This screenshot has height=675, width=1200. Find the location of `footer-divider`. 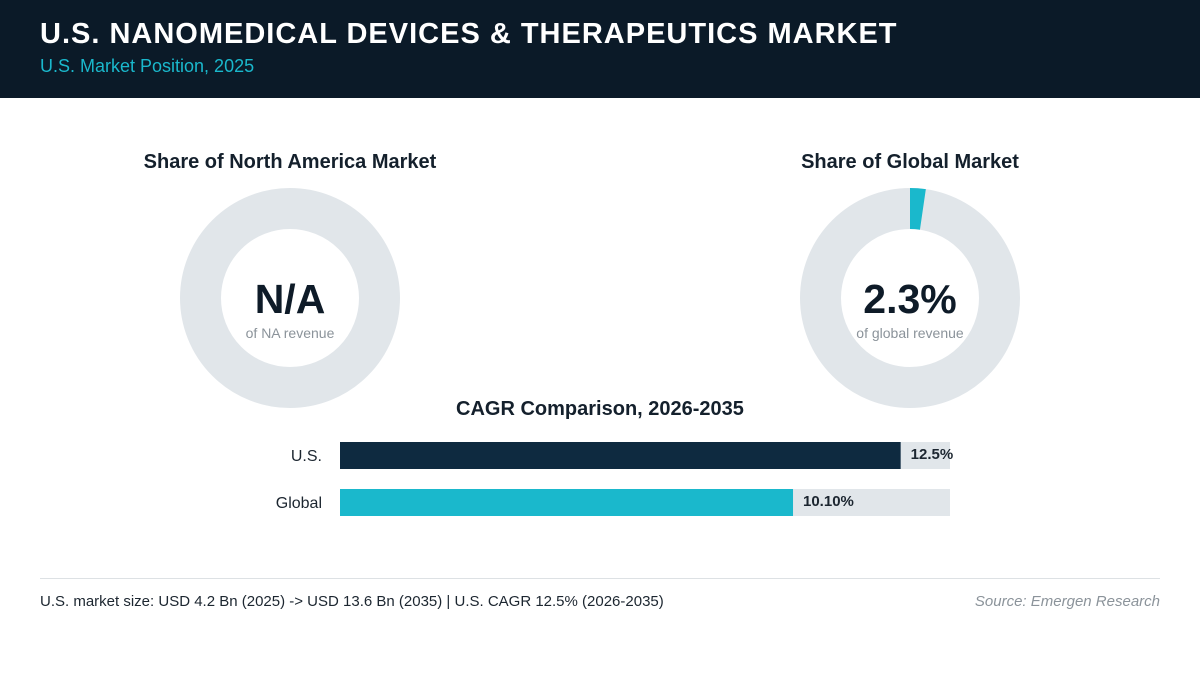

footer-divider is located at coordinates (600, 578).